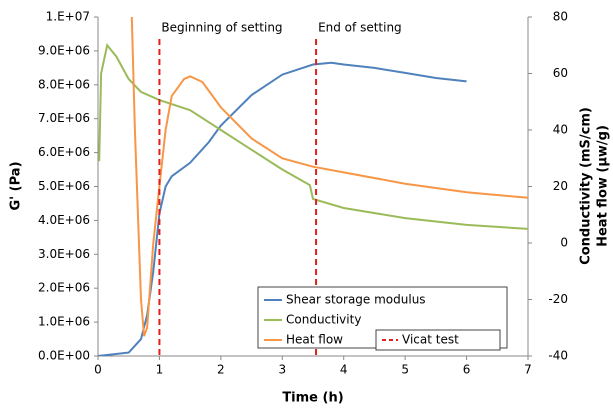 Image resolution: width=613 pixels, height=409 pixels. Describe the element at coordinates (560, 73) in the screenshot. I see `y2-tick-label: 60` at that location.